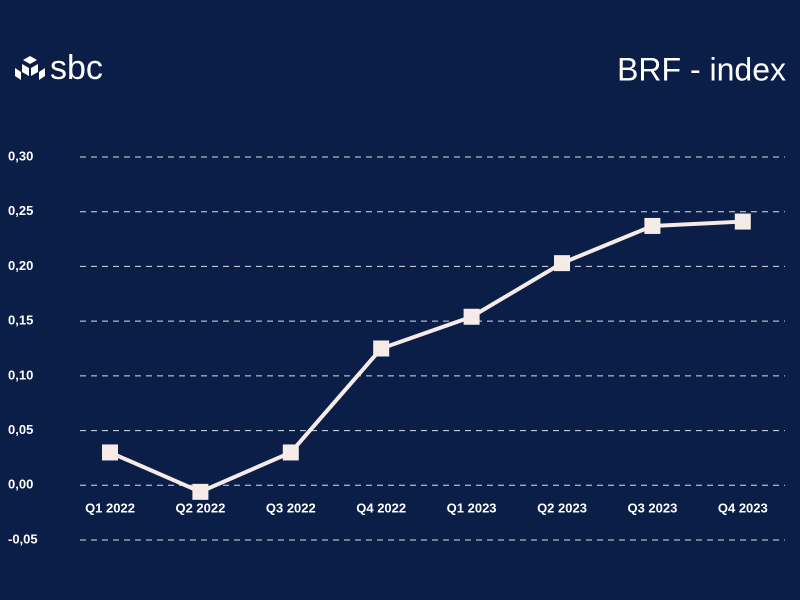  What do you see at coordinates (20, 155) in the screenshot?
I see `y-tick-label: 0,30` at bounding box center [20, 155].